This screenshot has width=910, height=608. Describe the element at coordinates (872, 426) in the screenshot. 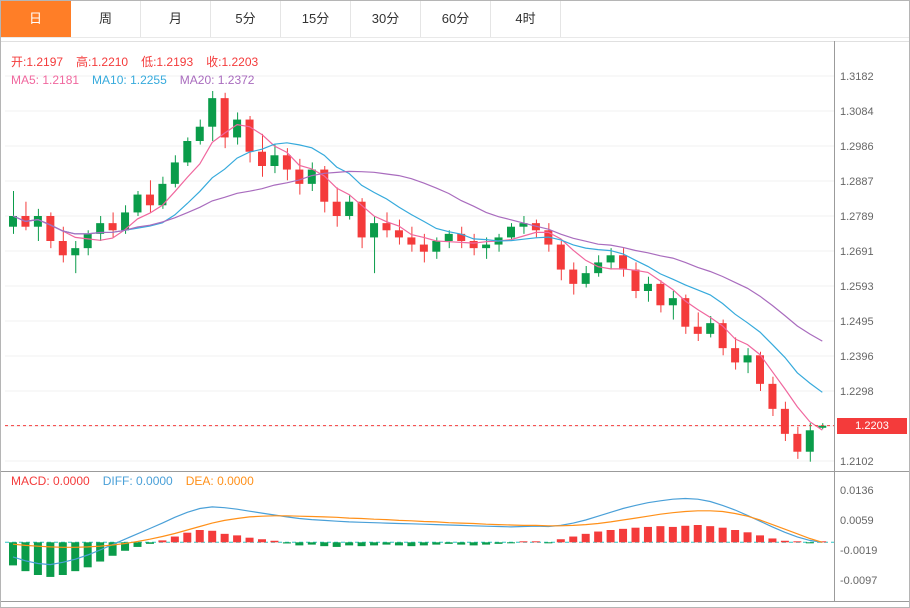

I see `last-price-badge: 1.2203` at that location.